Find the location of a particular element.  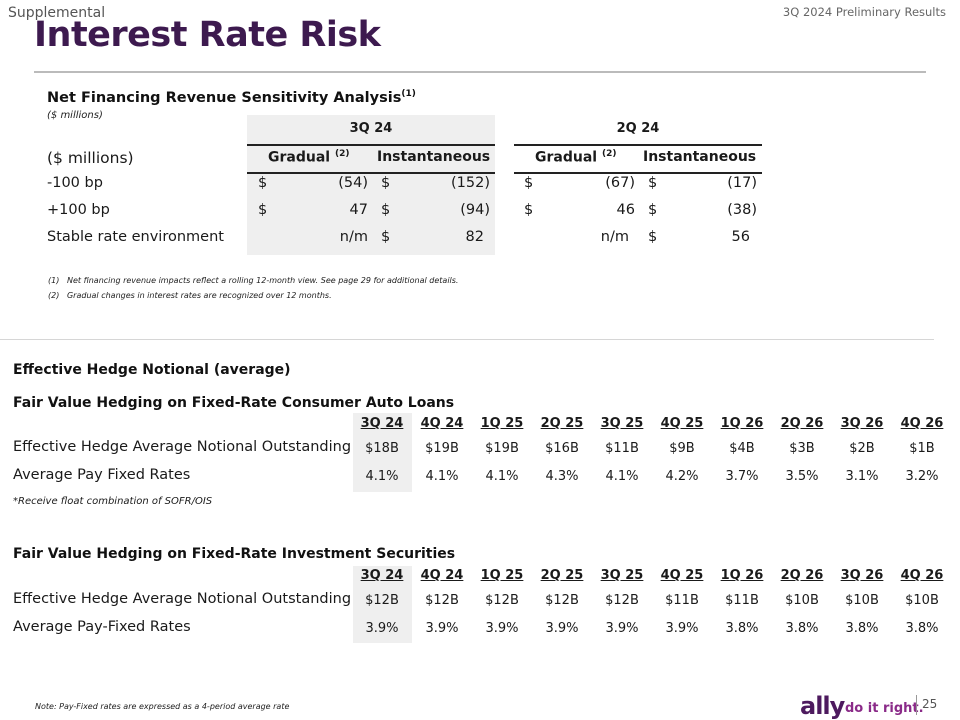

rate-value: 3.1% is located at coordinates (862, 476).